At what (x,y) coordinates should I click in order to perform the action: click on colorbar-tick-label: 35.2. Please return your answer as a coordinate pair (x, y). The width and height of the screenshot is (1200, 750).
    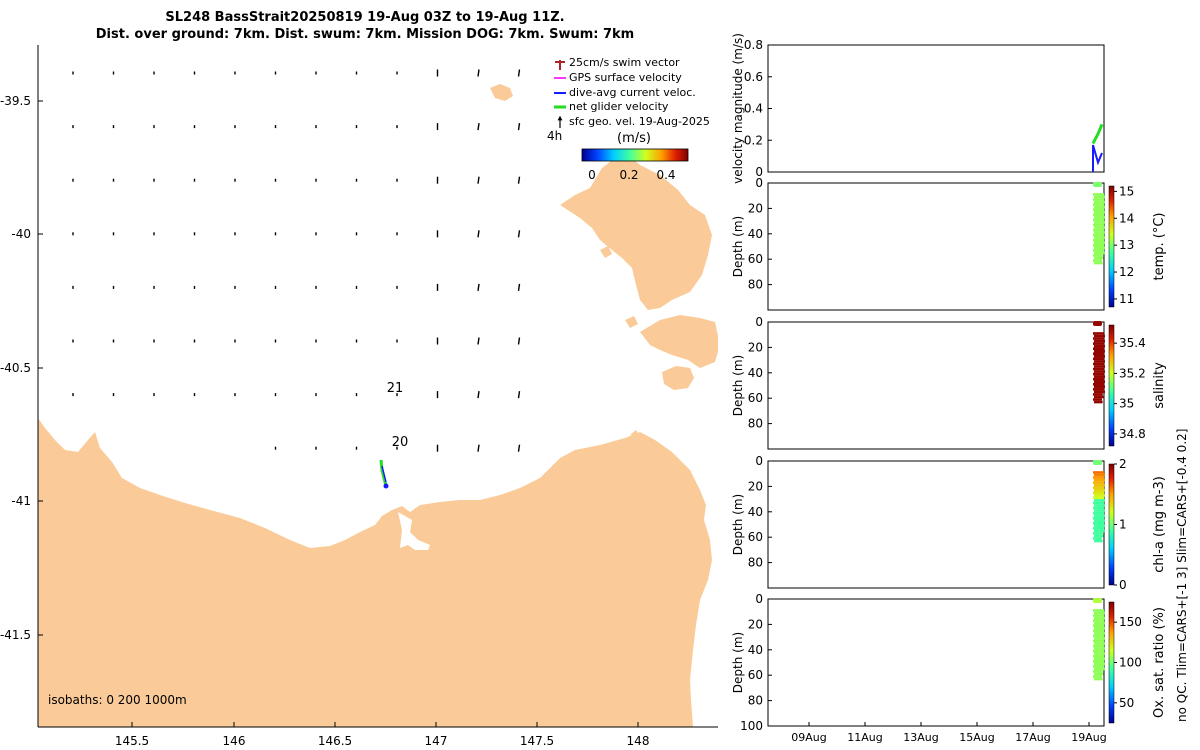
    Looking at the image, I should click on (1132, 373).